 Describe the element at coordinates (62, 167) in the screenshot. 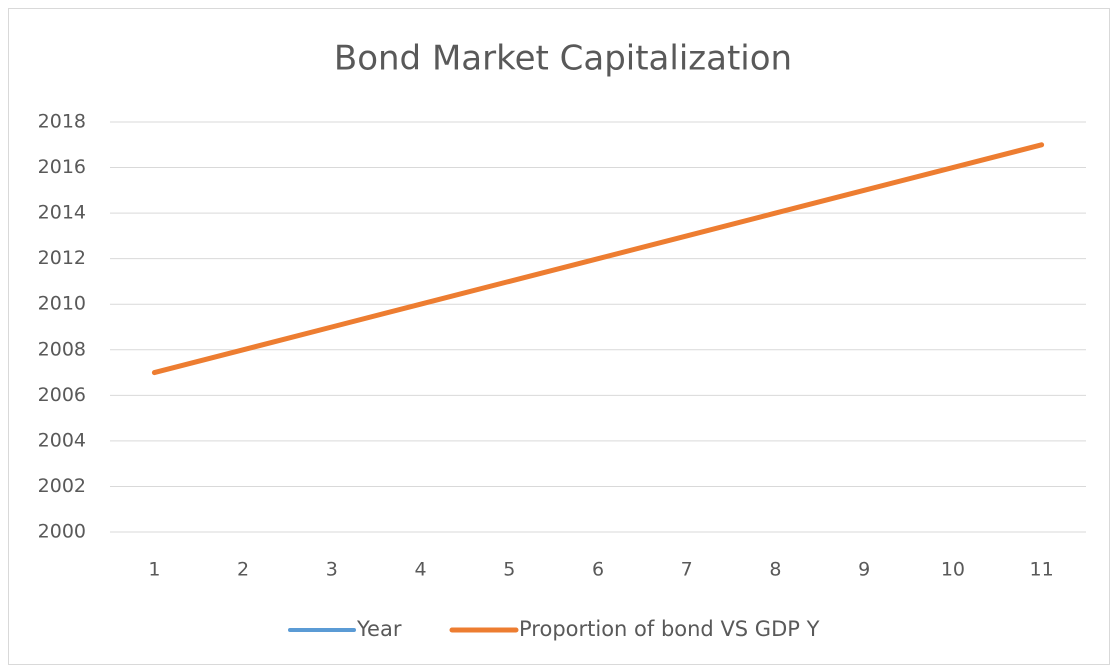

I see `y-tick-label: 2016` at that location.